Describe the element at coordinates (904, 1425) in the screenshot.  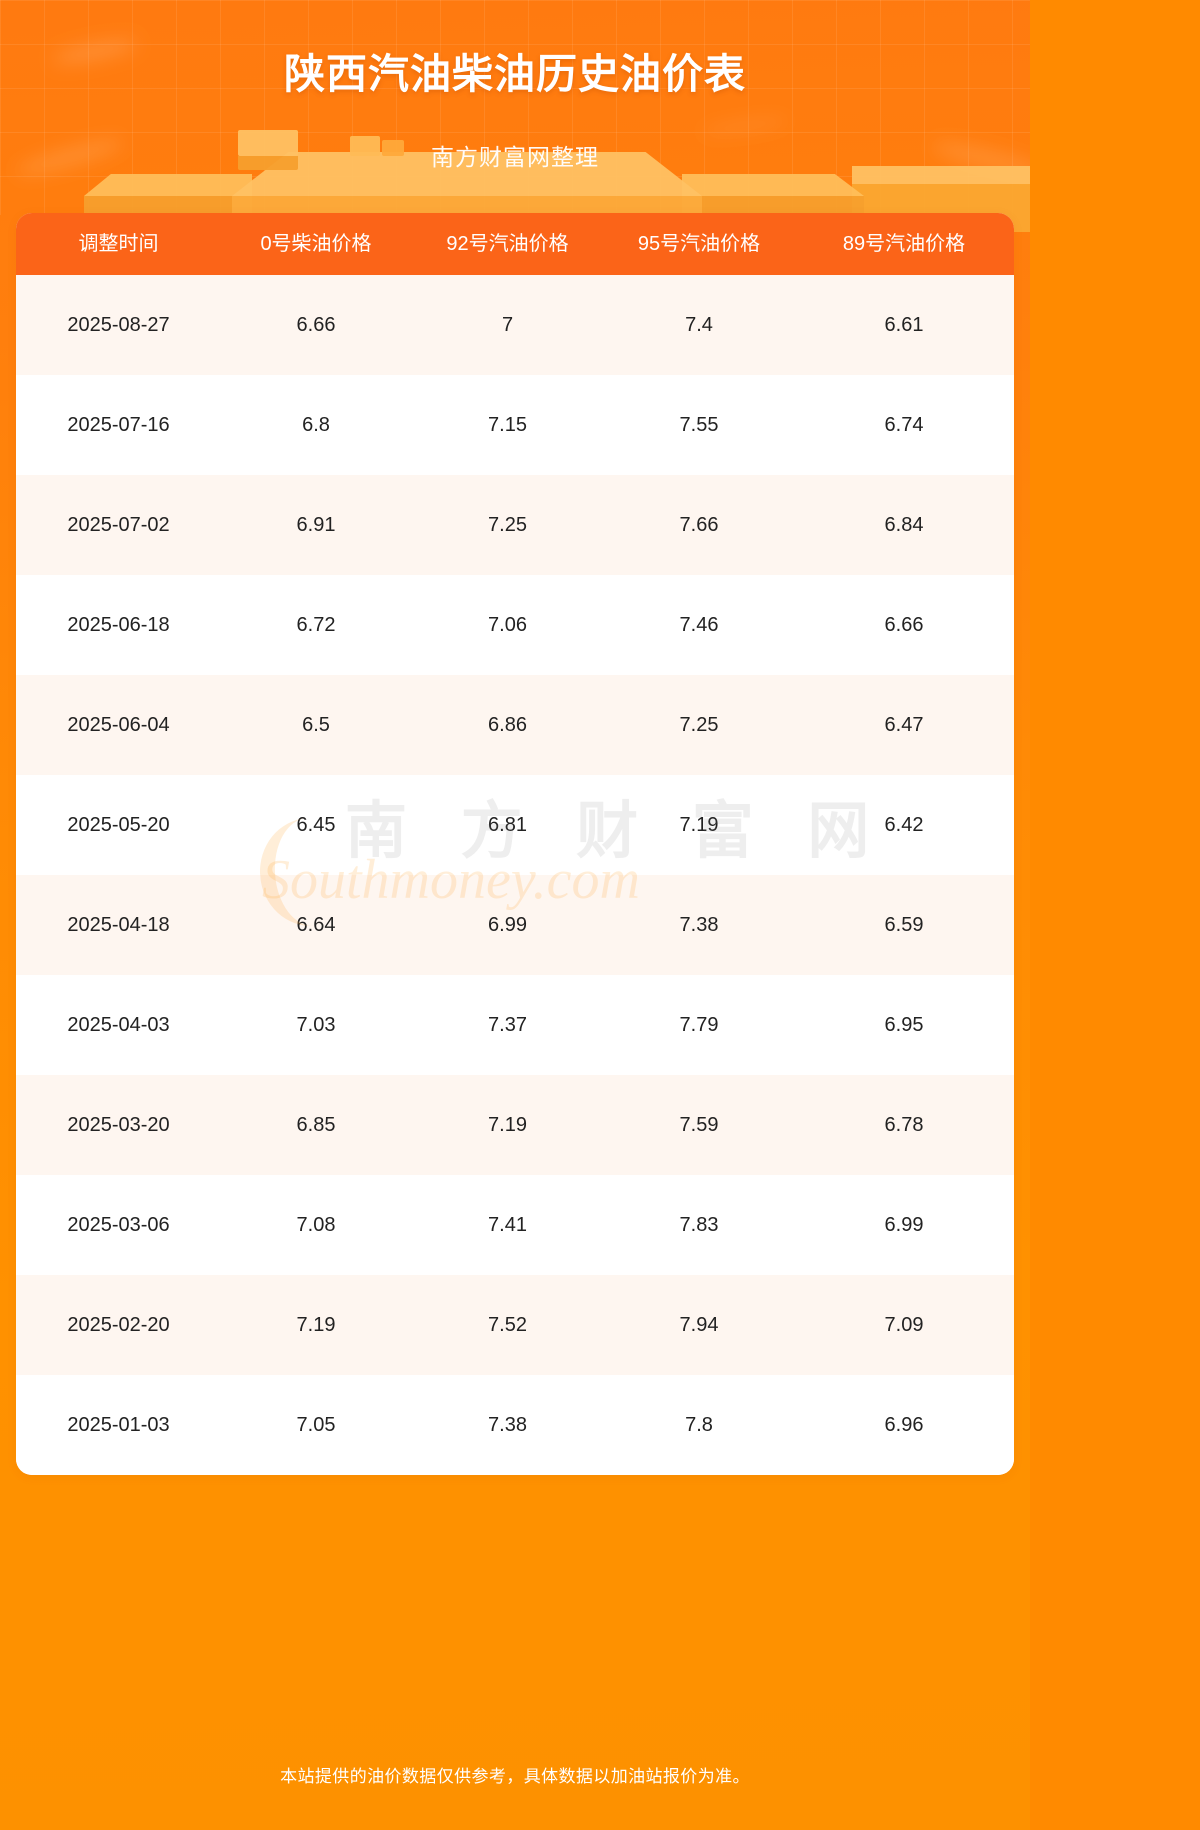
I see `cell-gas89: 6.96` at that location.